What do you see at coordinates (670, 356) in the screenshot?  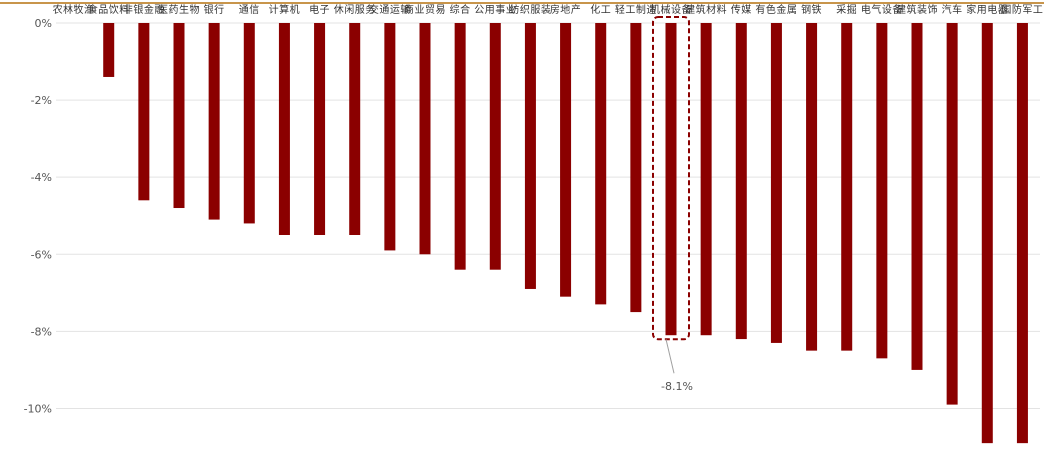 I see `callout-line` at bounding box center [670, 356].